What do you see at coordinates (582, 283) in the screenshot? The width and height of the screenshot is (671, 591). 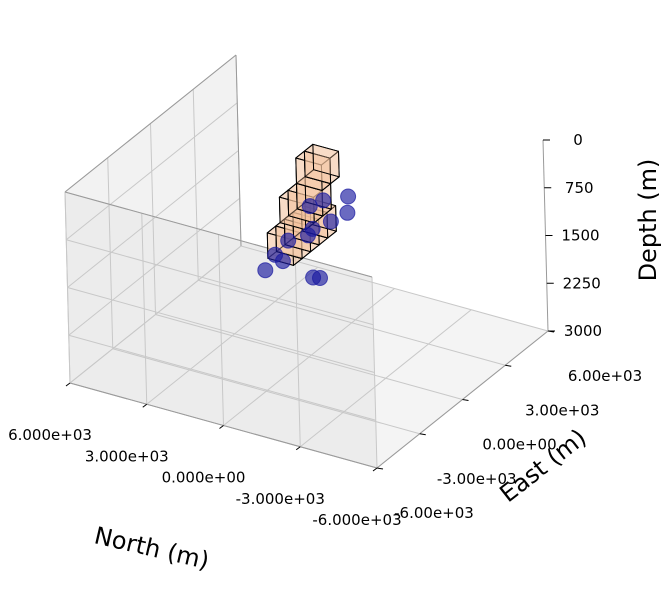 I see `z-tick-label: 2250` at bounding box center [582, 283].